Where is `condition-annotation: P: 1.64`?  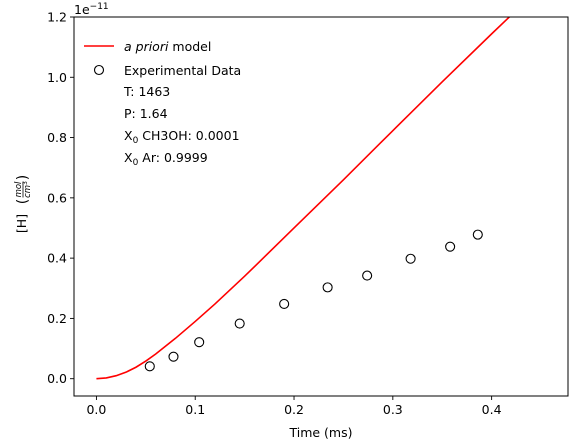
condition-annotation: P: 1.64 is located at coordinates (146, 113).